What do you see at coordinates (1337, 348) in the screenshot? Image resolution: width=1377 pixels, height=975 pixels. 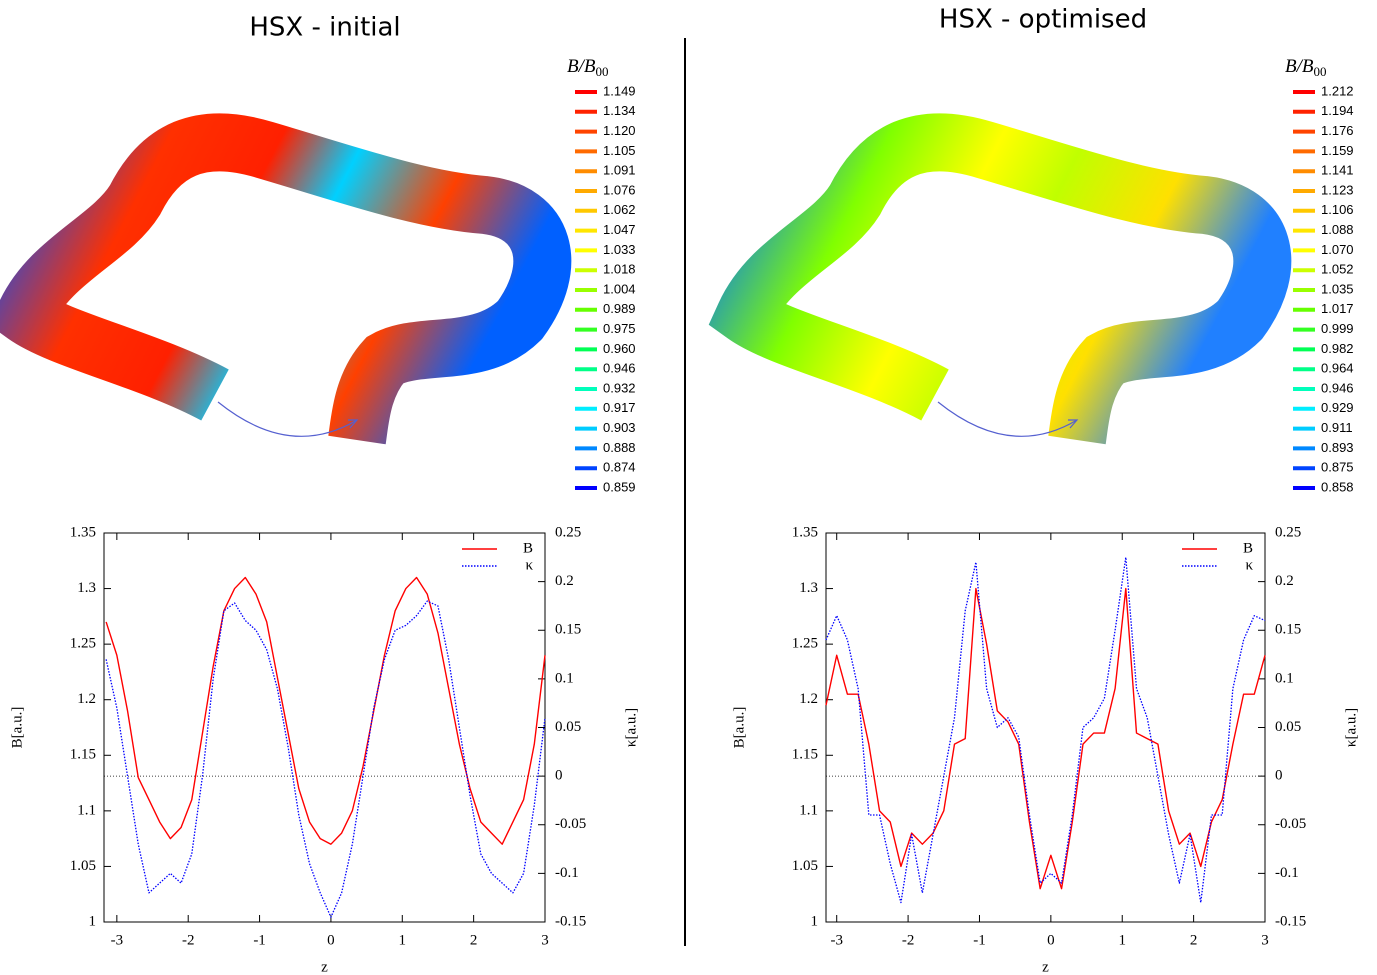 I see `colorbar-level: 0.982` at bounding box center [1337, 348].